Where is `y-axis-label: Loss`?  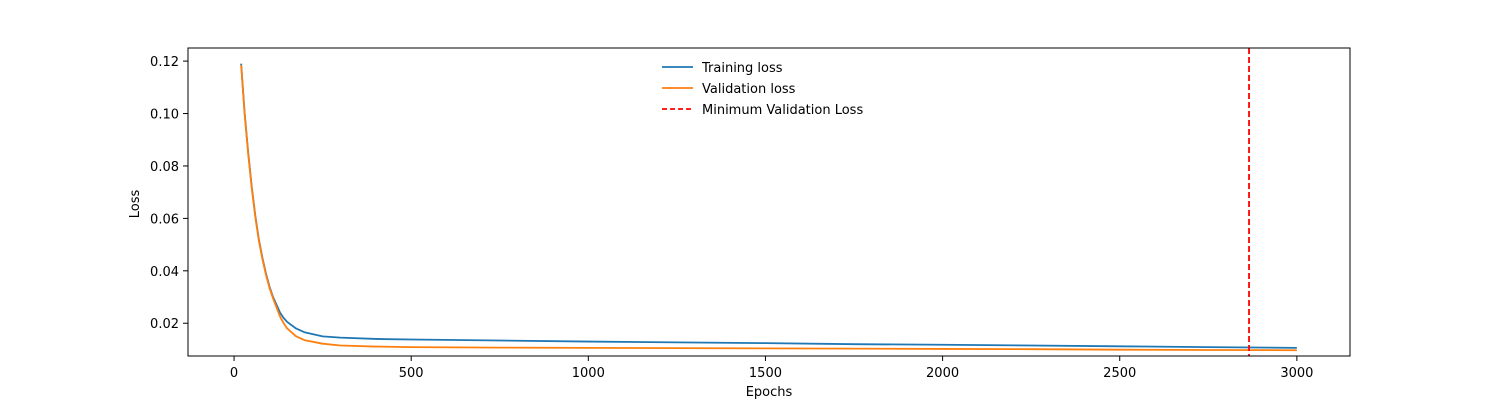 y-axis-label: Loss is located at coordinates (135, 204).